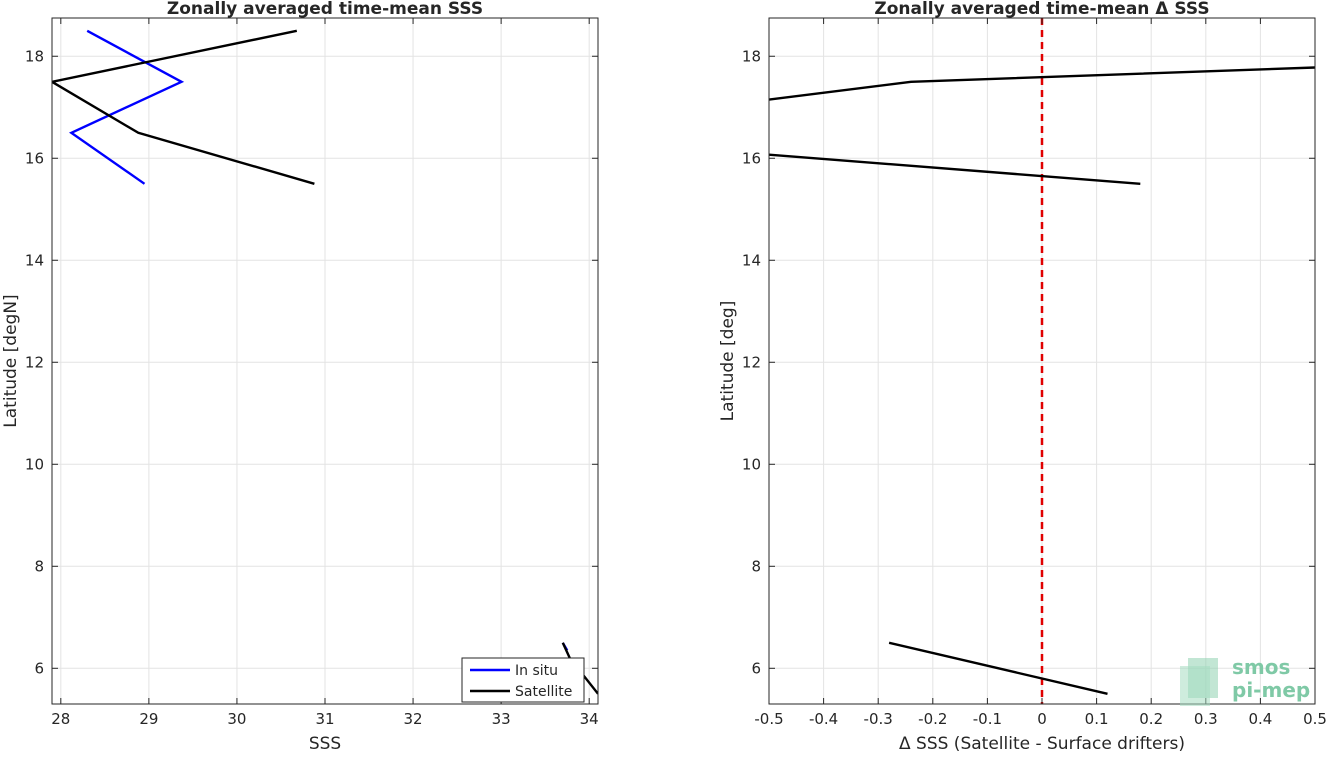 The height and width of the screenshot is (769, 1327). I want to click on x-axis-label: SSS, so click(325, 744).